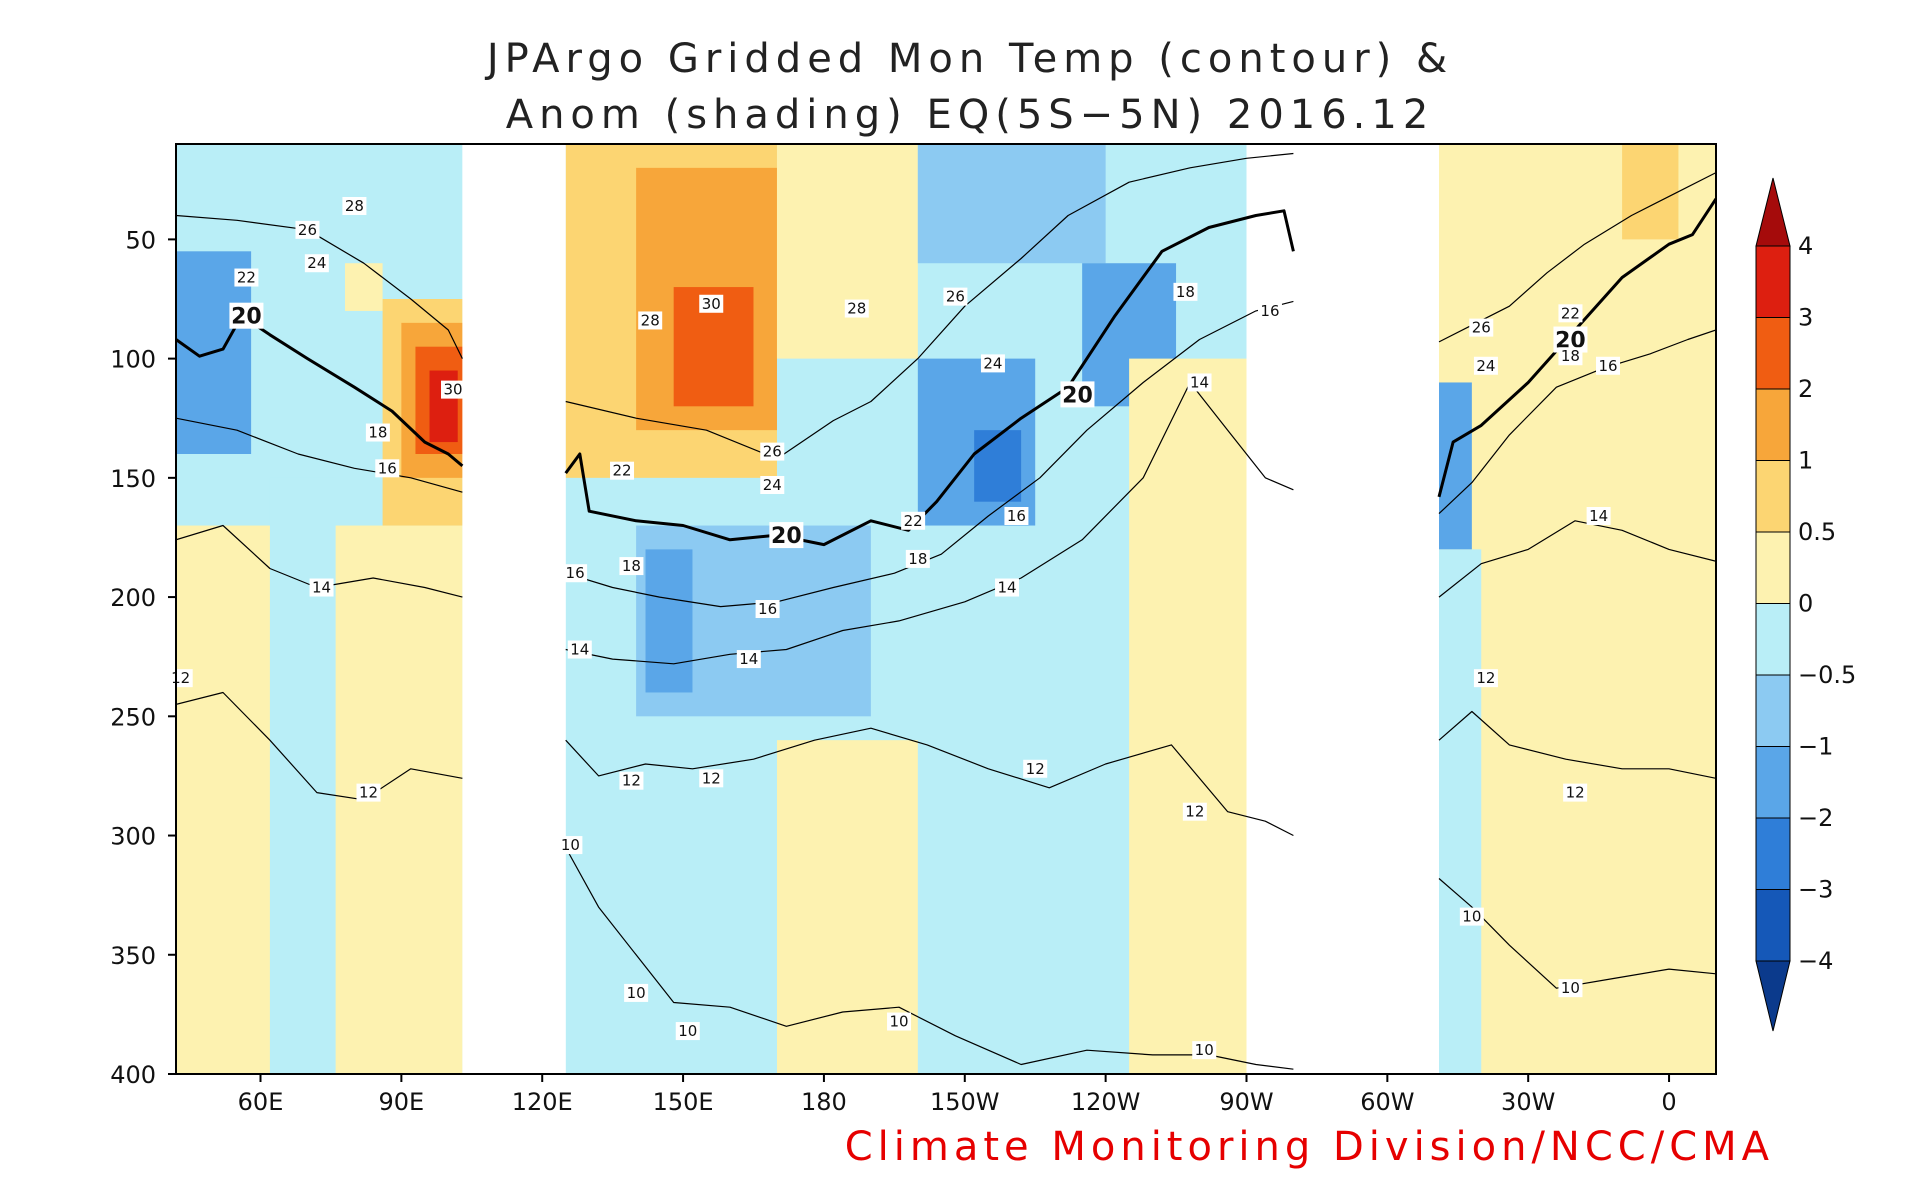 The image size is (1920, 1200). I want to click on contour-label-23: 12, so click(631, 780).